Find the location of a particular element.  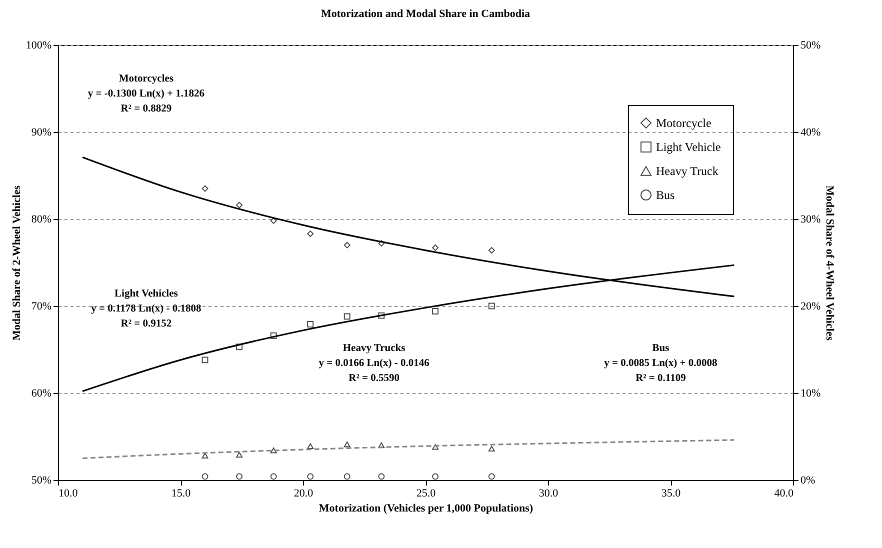

x-tick-label: 20.0 is located at coordinates (304, 494).